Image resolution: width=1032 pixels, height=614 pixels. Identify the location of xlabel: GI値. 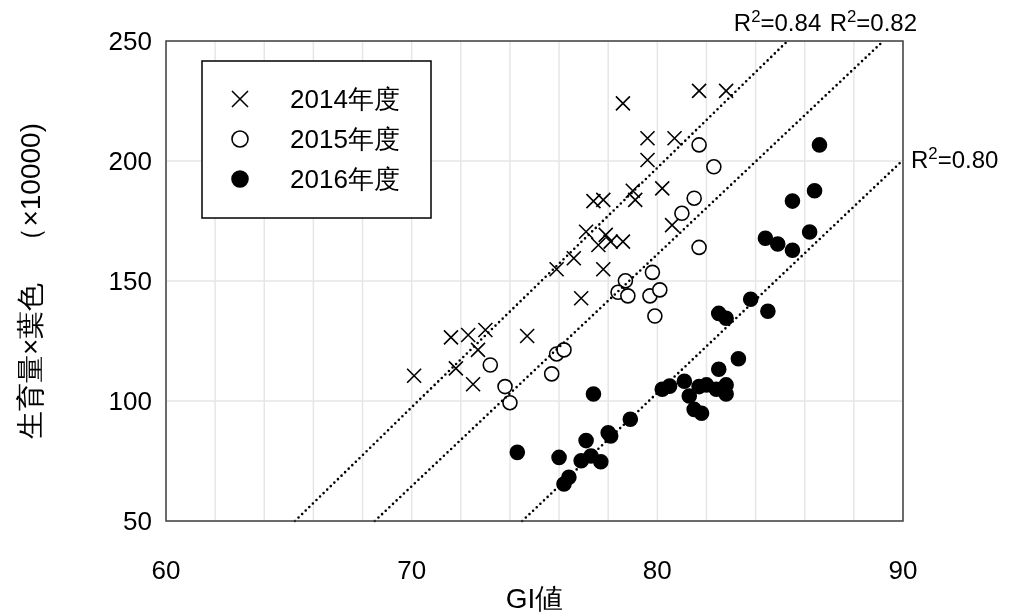
(534, 598).